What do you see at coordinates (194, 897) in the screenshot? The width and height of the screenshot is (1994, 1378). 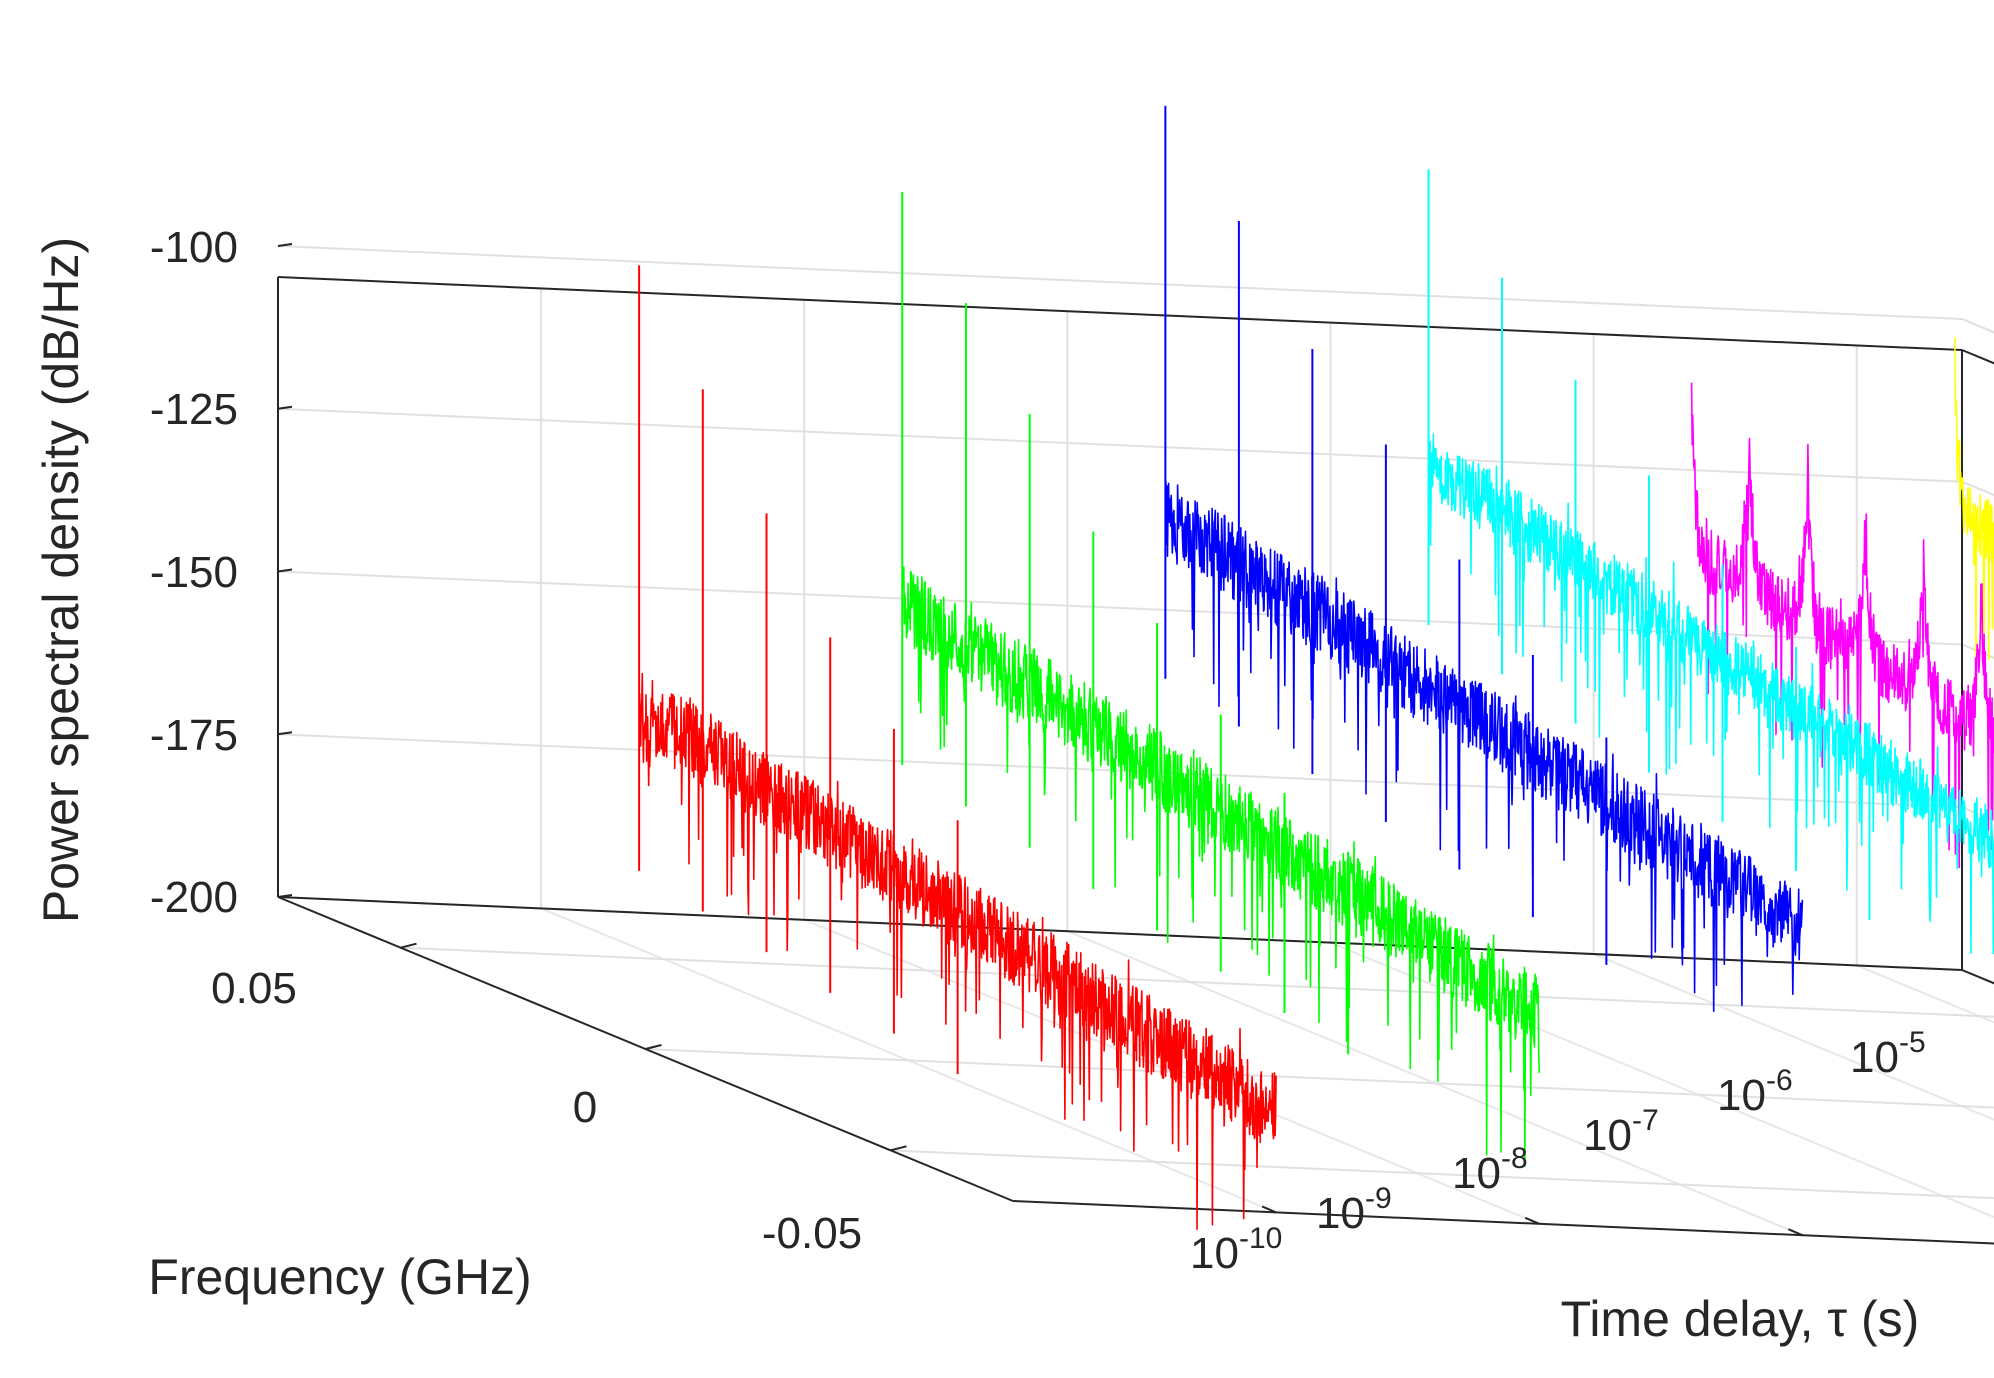 I see `z-tick-label: -200` at bounding box center [194, 897].